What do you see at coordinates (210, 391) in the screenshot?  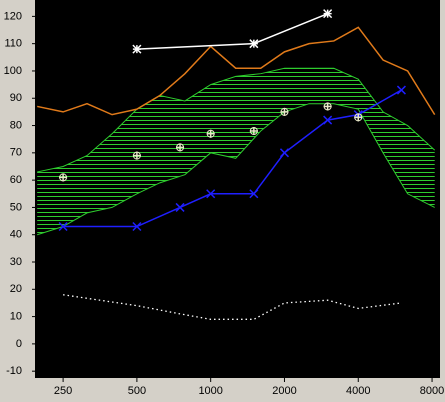 I see `x-tick-label: 1000` at bounding box center [210, 391].